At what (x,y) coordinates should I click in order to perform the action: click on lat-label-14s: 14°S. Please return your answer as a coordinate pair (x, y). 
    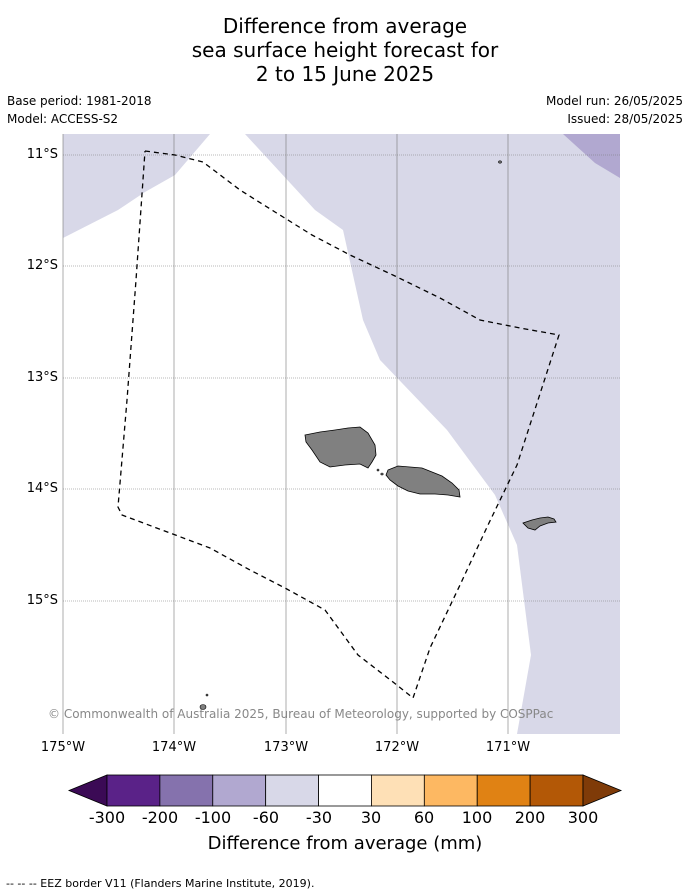
    Looking at the image, I should click on (42, 488).